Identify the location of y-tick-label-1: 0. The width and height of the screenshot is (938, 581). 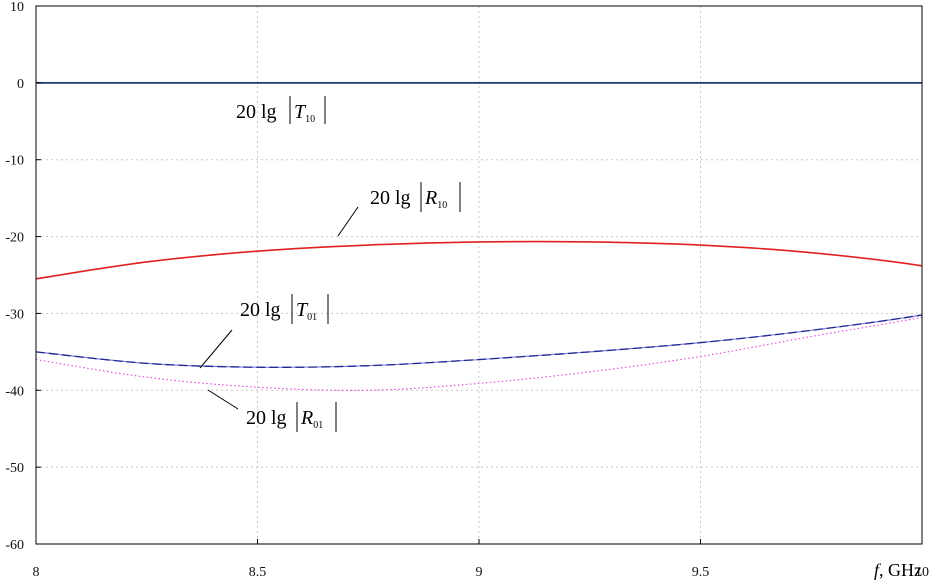
(20, 84).